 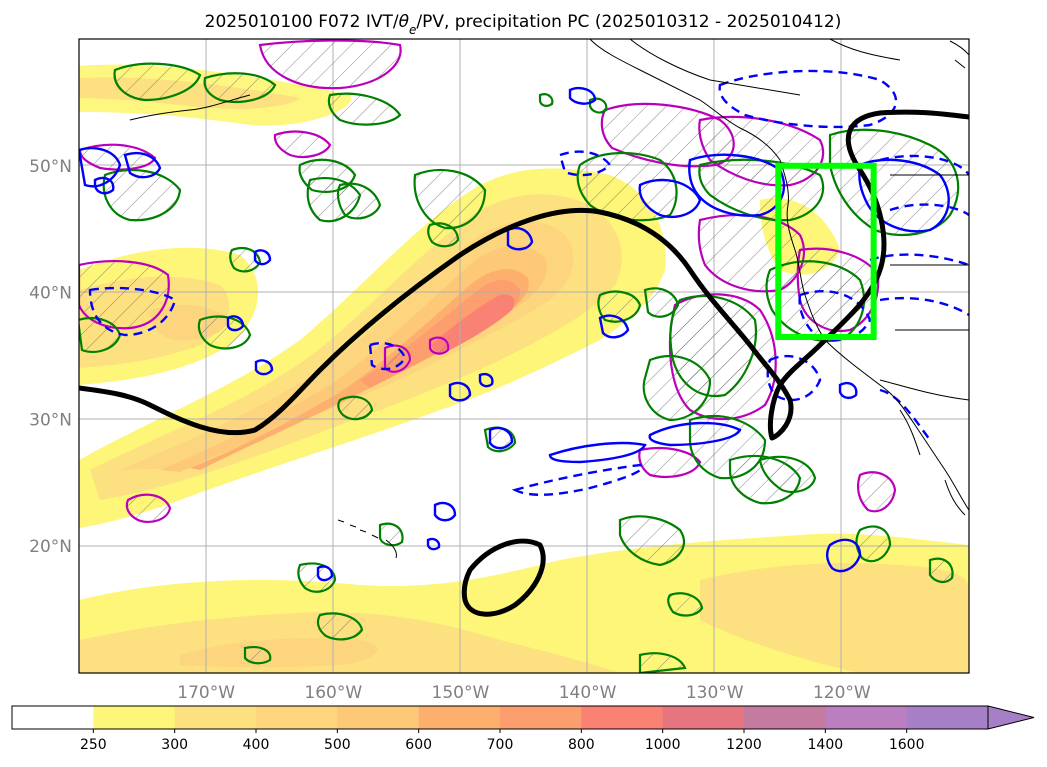 I want to click on lon-label: 140°W, so click(x=588, y=693).